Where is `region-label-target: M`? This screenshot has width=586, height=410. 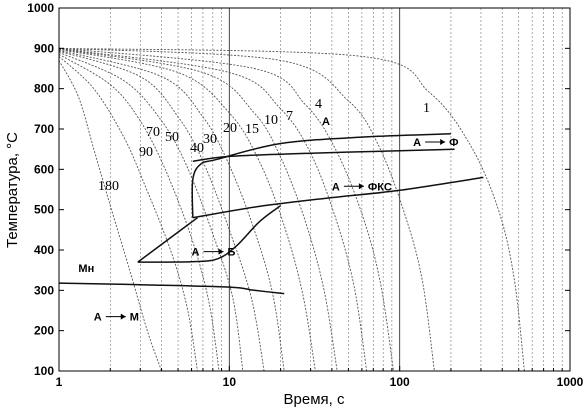 region-label-target: M is located at coordinates (134, 318).